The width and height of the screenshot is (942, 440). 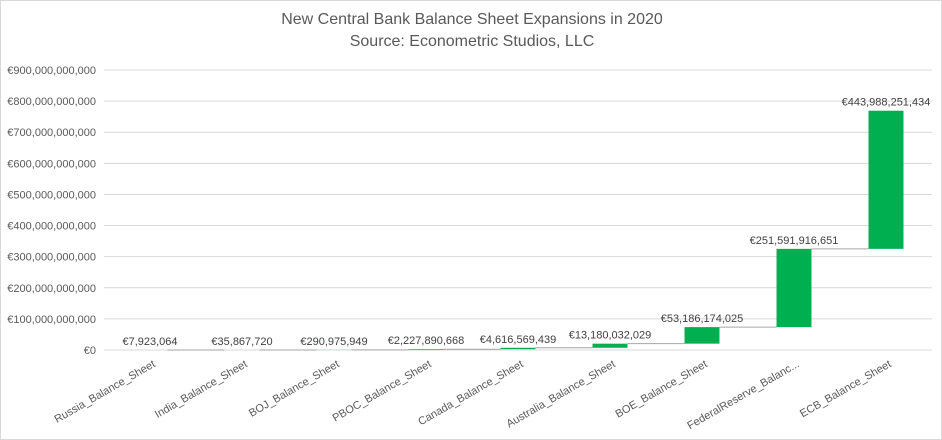 I want to click on y-tick-label: €900,000,000,000, so click(x=51, y=71).